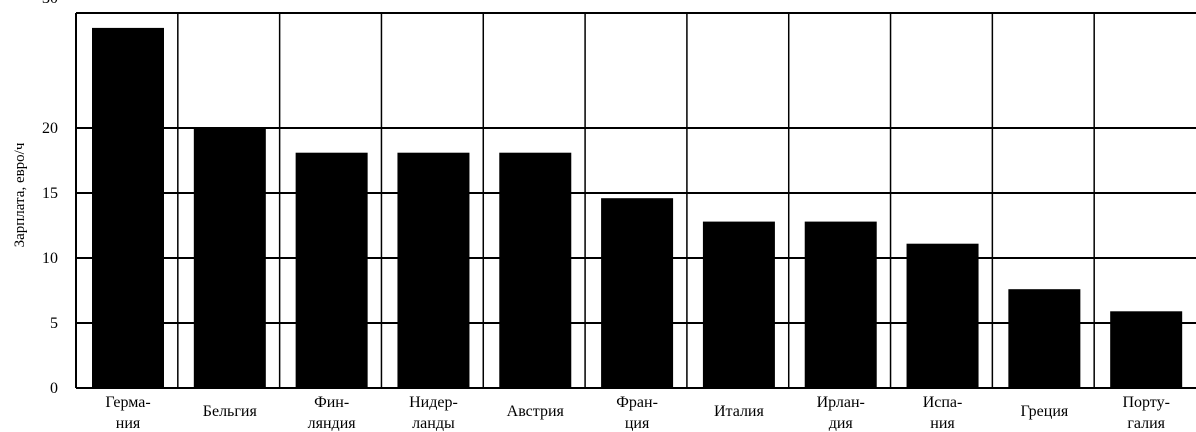 This screenshot has width=1196, height=432. I want to click on x-category-label: Ирлан-дия, so click(841, 413).